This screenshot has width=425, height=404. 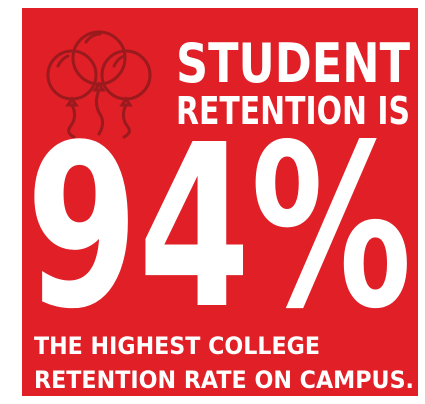 What do you see at coordinates (293, 63) in the screenshot?
I see `headline-line1: STUDENT` at bounding box center [293, 63].